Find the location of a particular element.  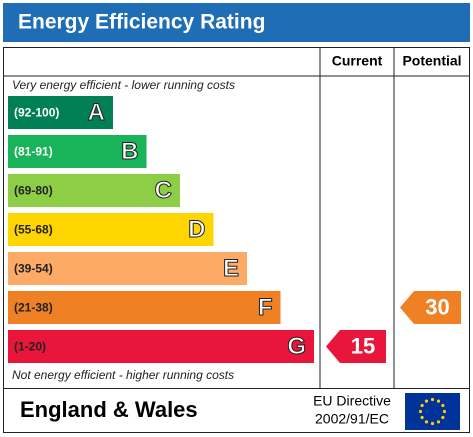

band-letter: E is located at coordinates (231, 268).